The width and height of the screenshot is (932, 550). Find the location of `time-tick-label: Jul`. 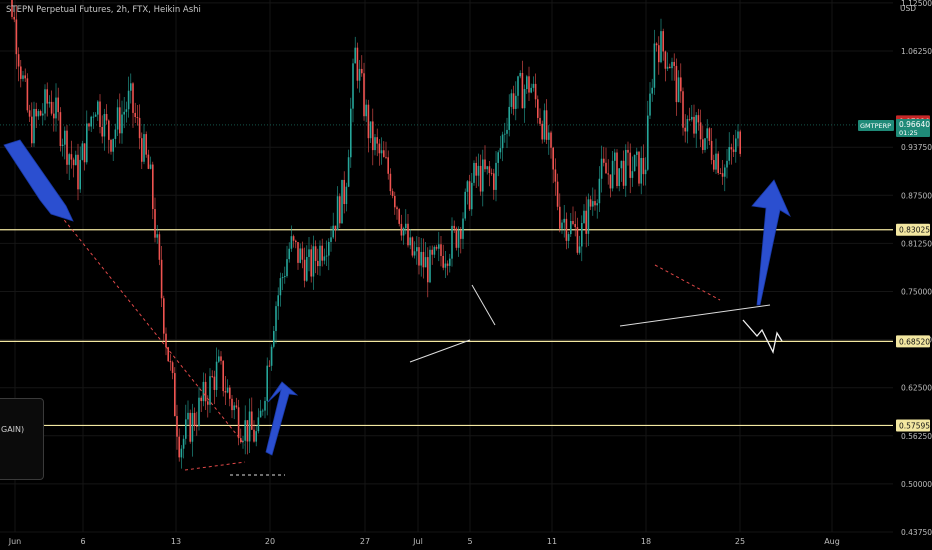

time-tick-label: Jul is located at coordinates (417, 541).